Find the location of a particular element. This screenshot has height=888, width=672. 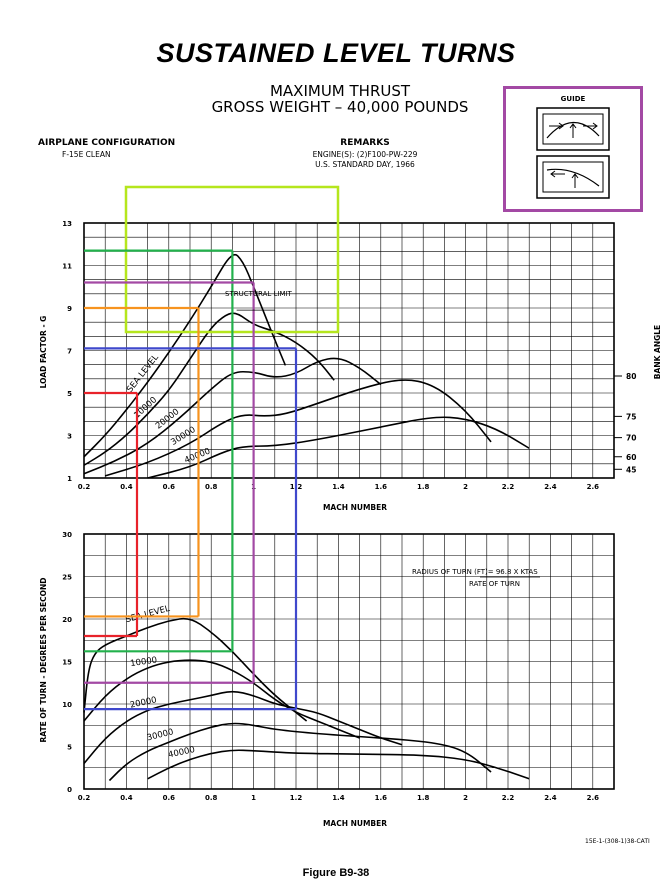

y-tick-label: 13 is located at coordinates (67, 224).